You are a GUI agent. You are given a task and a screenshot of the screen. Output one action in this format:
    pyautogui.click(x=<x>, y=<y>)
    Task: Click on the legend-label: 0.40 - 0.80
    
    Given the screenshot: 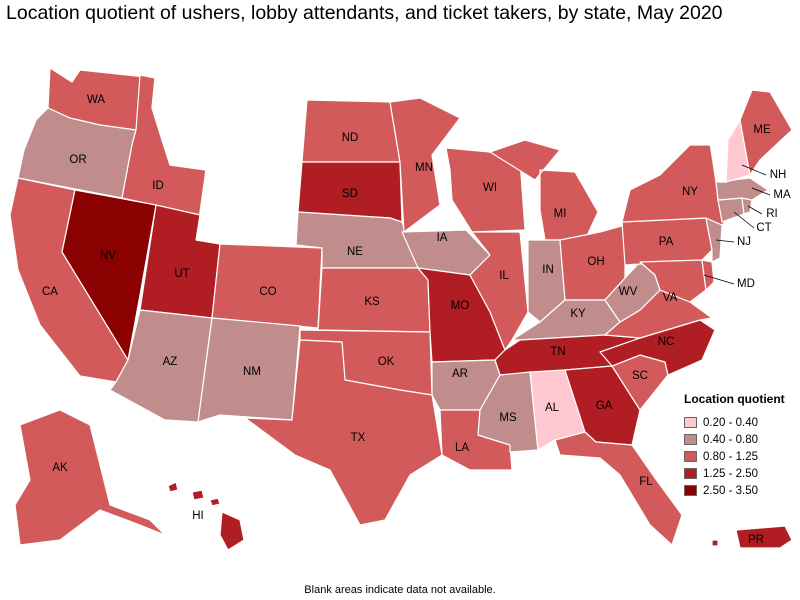 What is the action you would take?
    pyautogui.click(x=730, y=439)
    